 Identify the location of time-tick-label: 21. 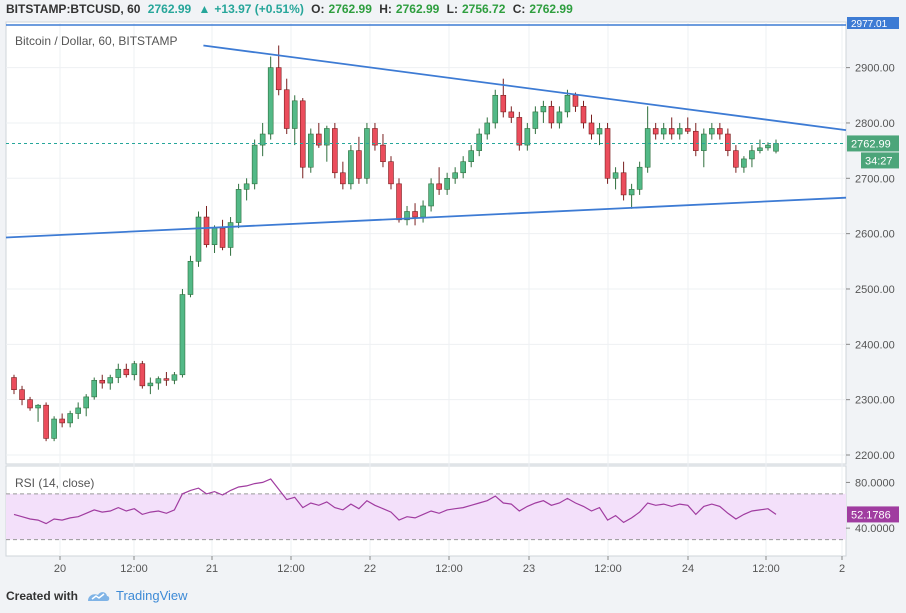
(212, 569).